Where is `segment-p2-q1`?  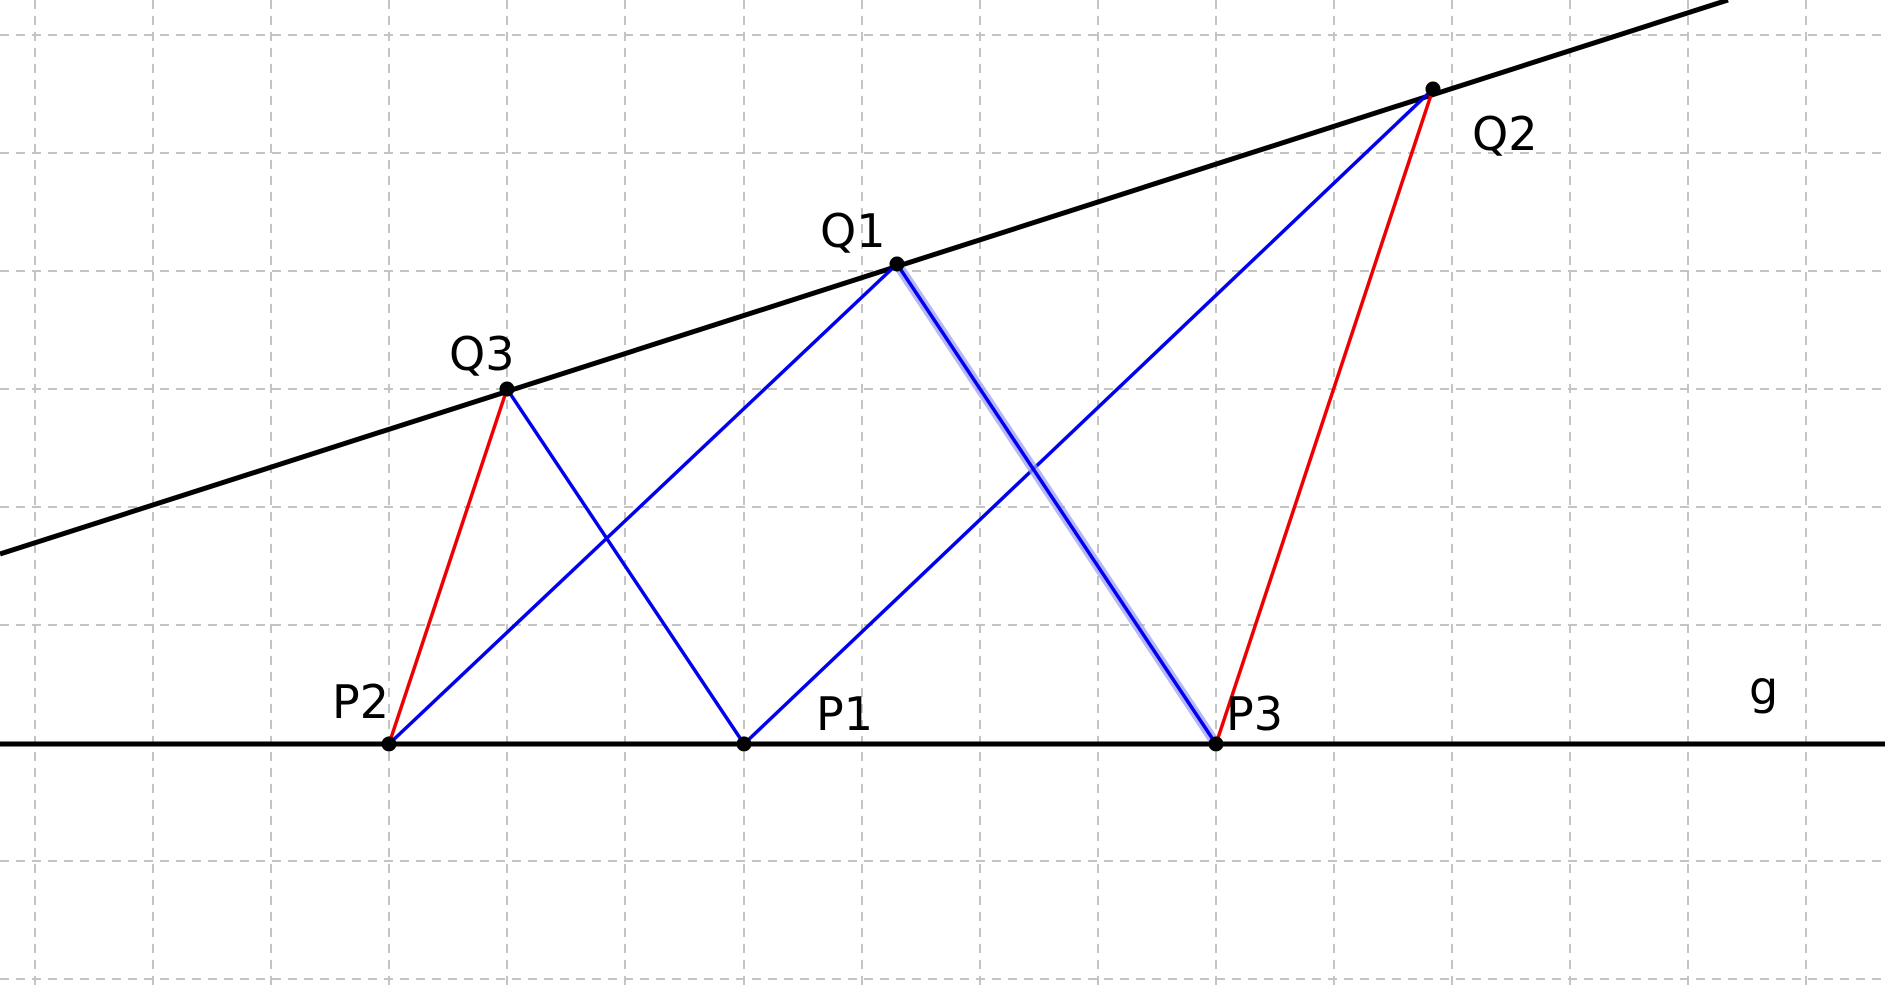 segment-p2-q1 is located at coordinates (643, 504).